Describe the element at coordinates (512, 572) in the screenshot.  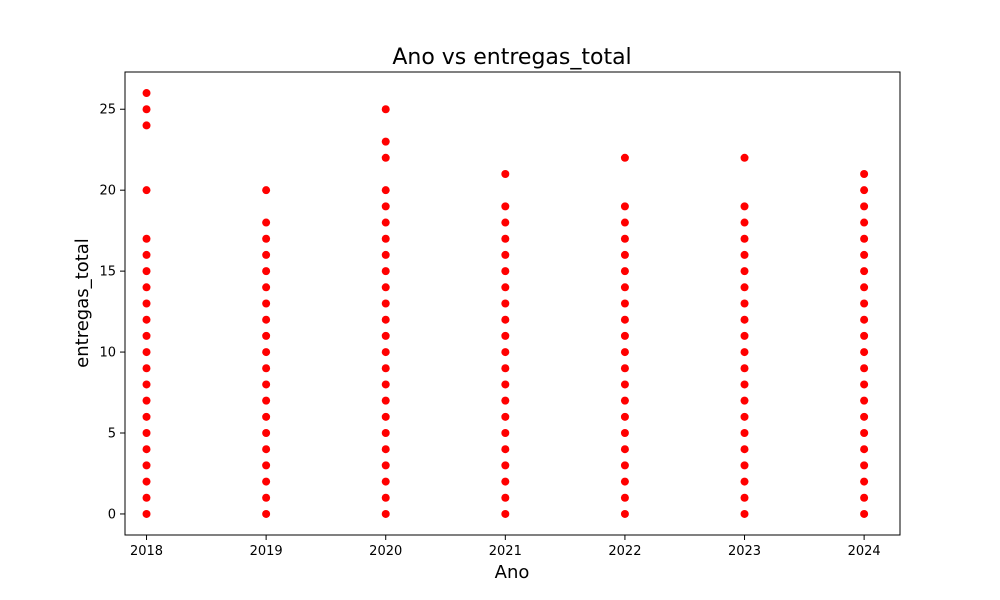
I see `x-axis-label: Ano` at that location.